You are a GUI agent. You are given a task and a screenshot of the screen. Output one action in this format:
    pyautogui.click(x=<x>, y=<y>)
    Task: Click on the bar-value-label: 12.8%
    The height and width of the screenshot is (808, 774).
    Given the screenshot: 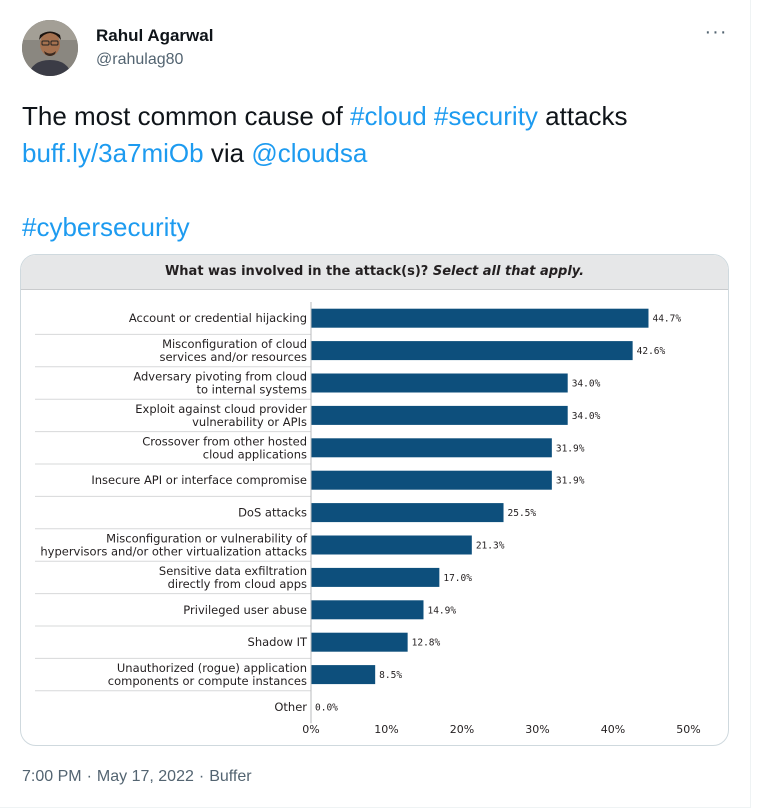 What is the action you would take?
    pyautogui.click(x=426, y=643)
    